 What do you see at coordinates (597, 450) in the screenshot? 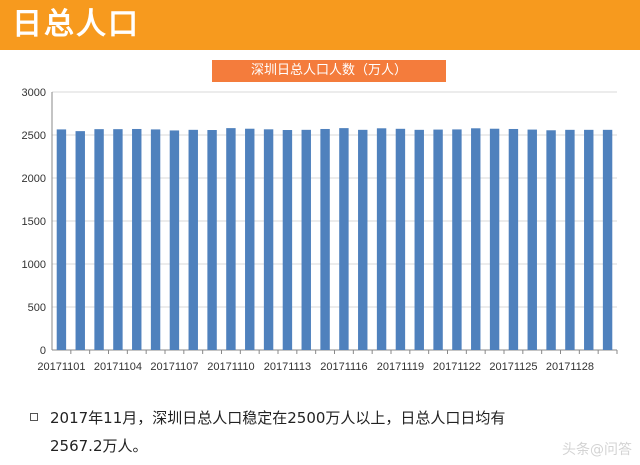
I see `watermark: 头条@问答` at bounding box center [597, 450].